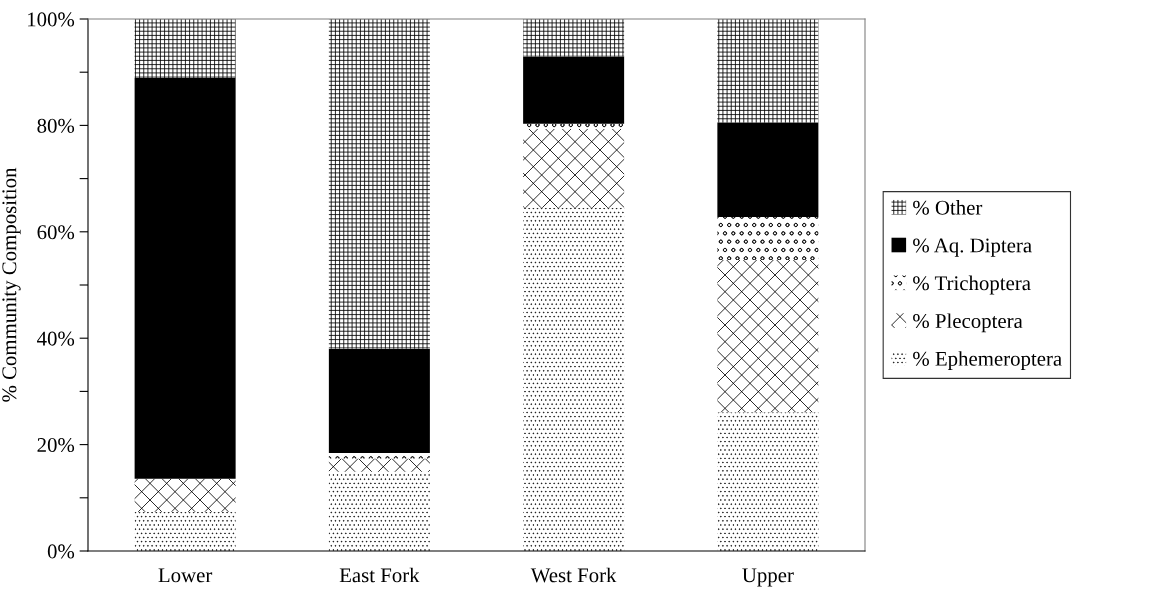  What do you see at coordinates (948, 207) in the screenshot?
I see `legend-label: % Other` at bounding box center [948, 207].